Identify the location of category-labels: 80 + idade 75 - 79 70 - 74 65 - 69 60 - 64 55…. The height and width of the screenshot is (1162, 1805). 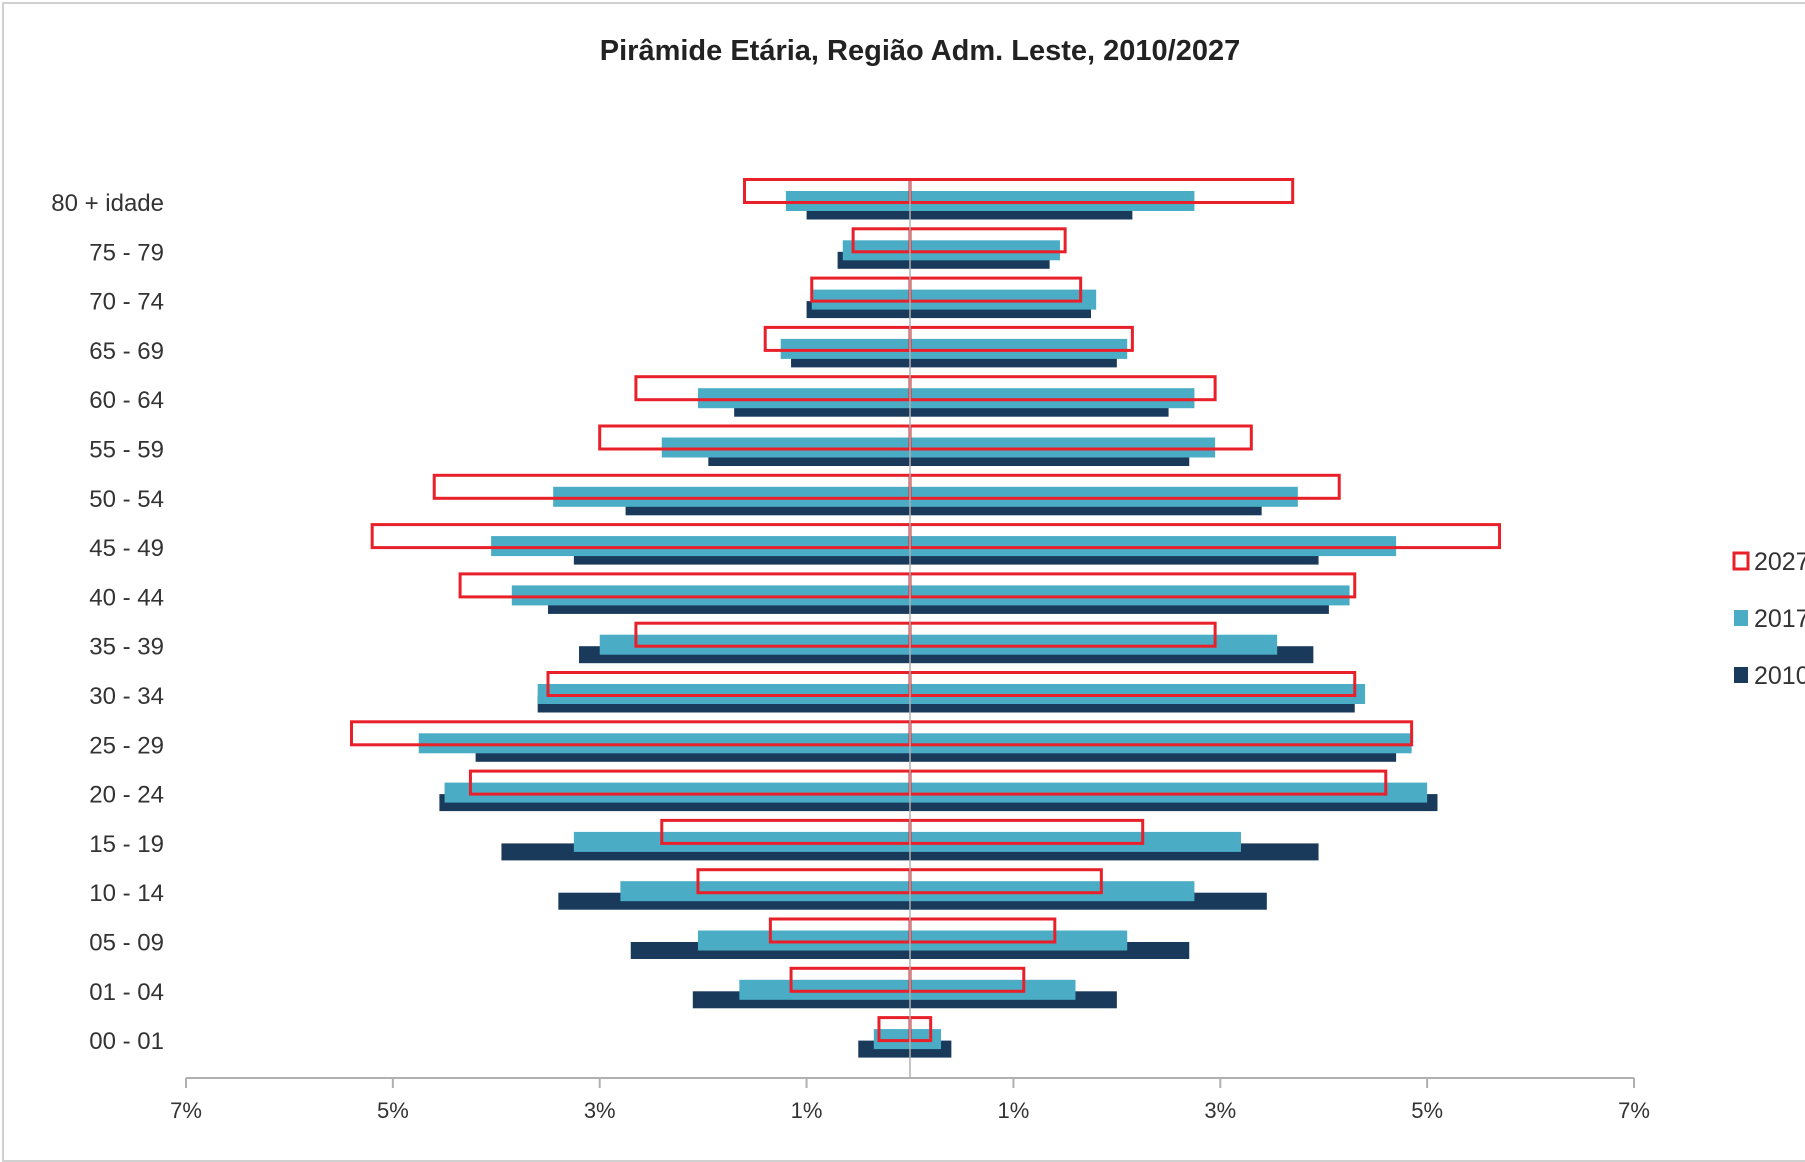
(107, 622).